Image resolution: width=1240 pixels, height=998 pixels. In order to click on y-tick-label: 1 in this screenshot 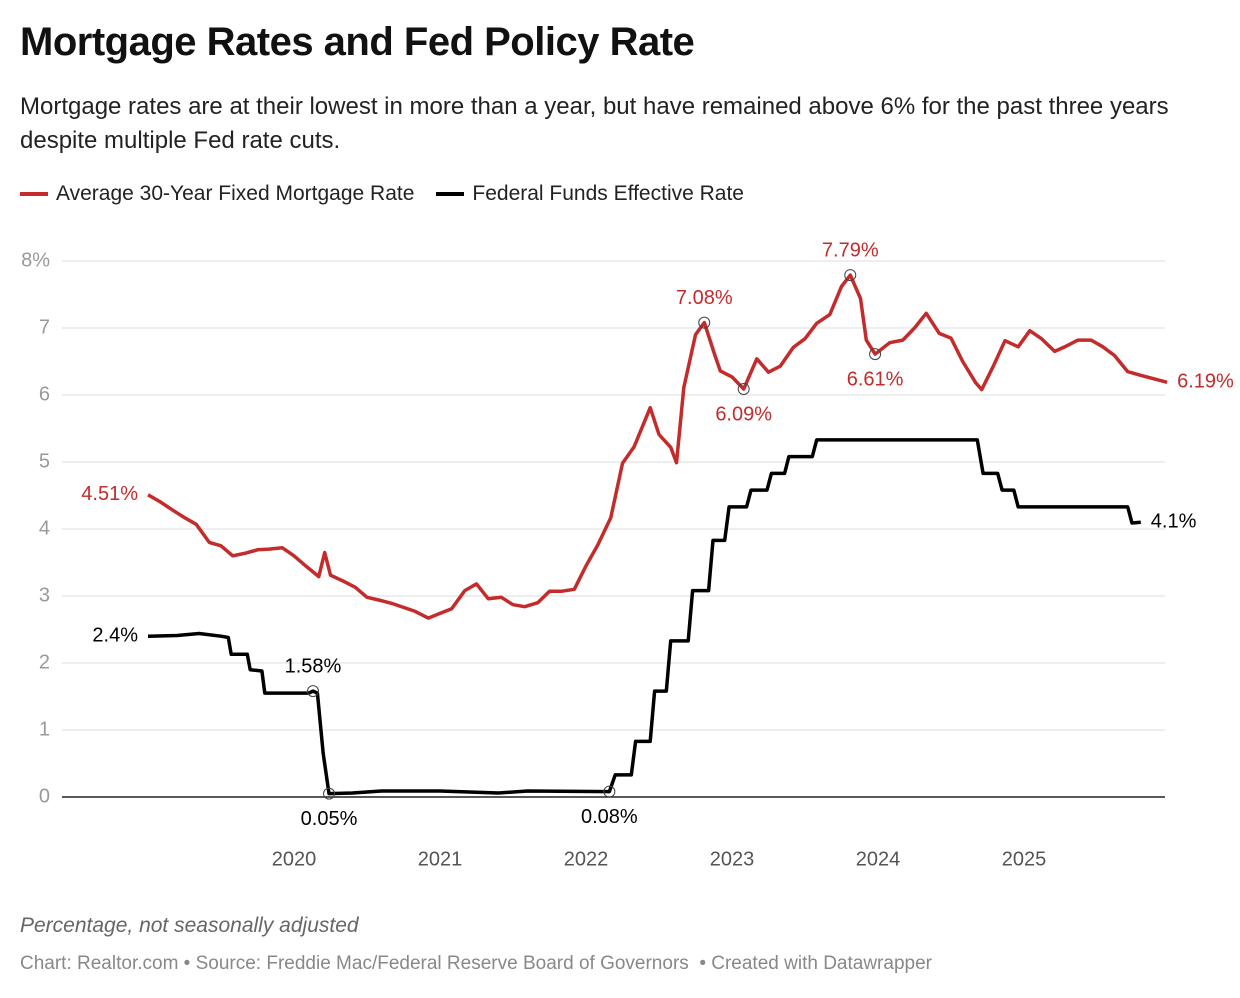, I will do `click(44, 729)`.